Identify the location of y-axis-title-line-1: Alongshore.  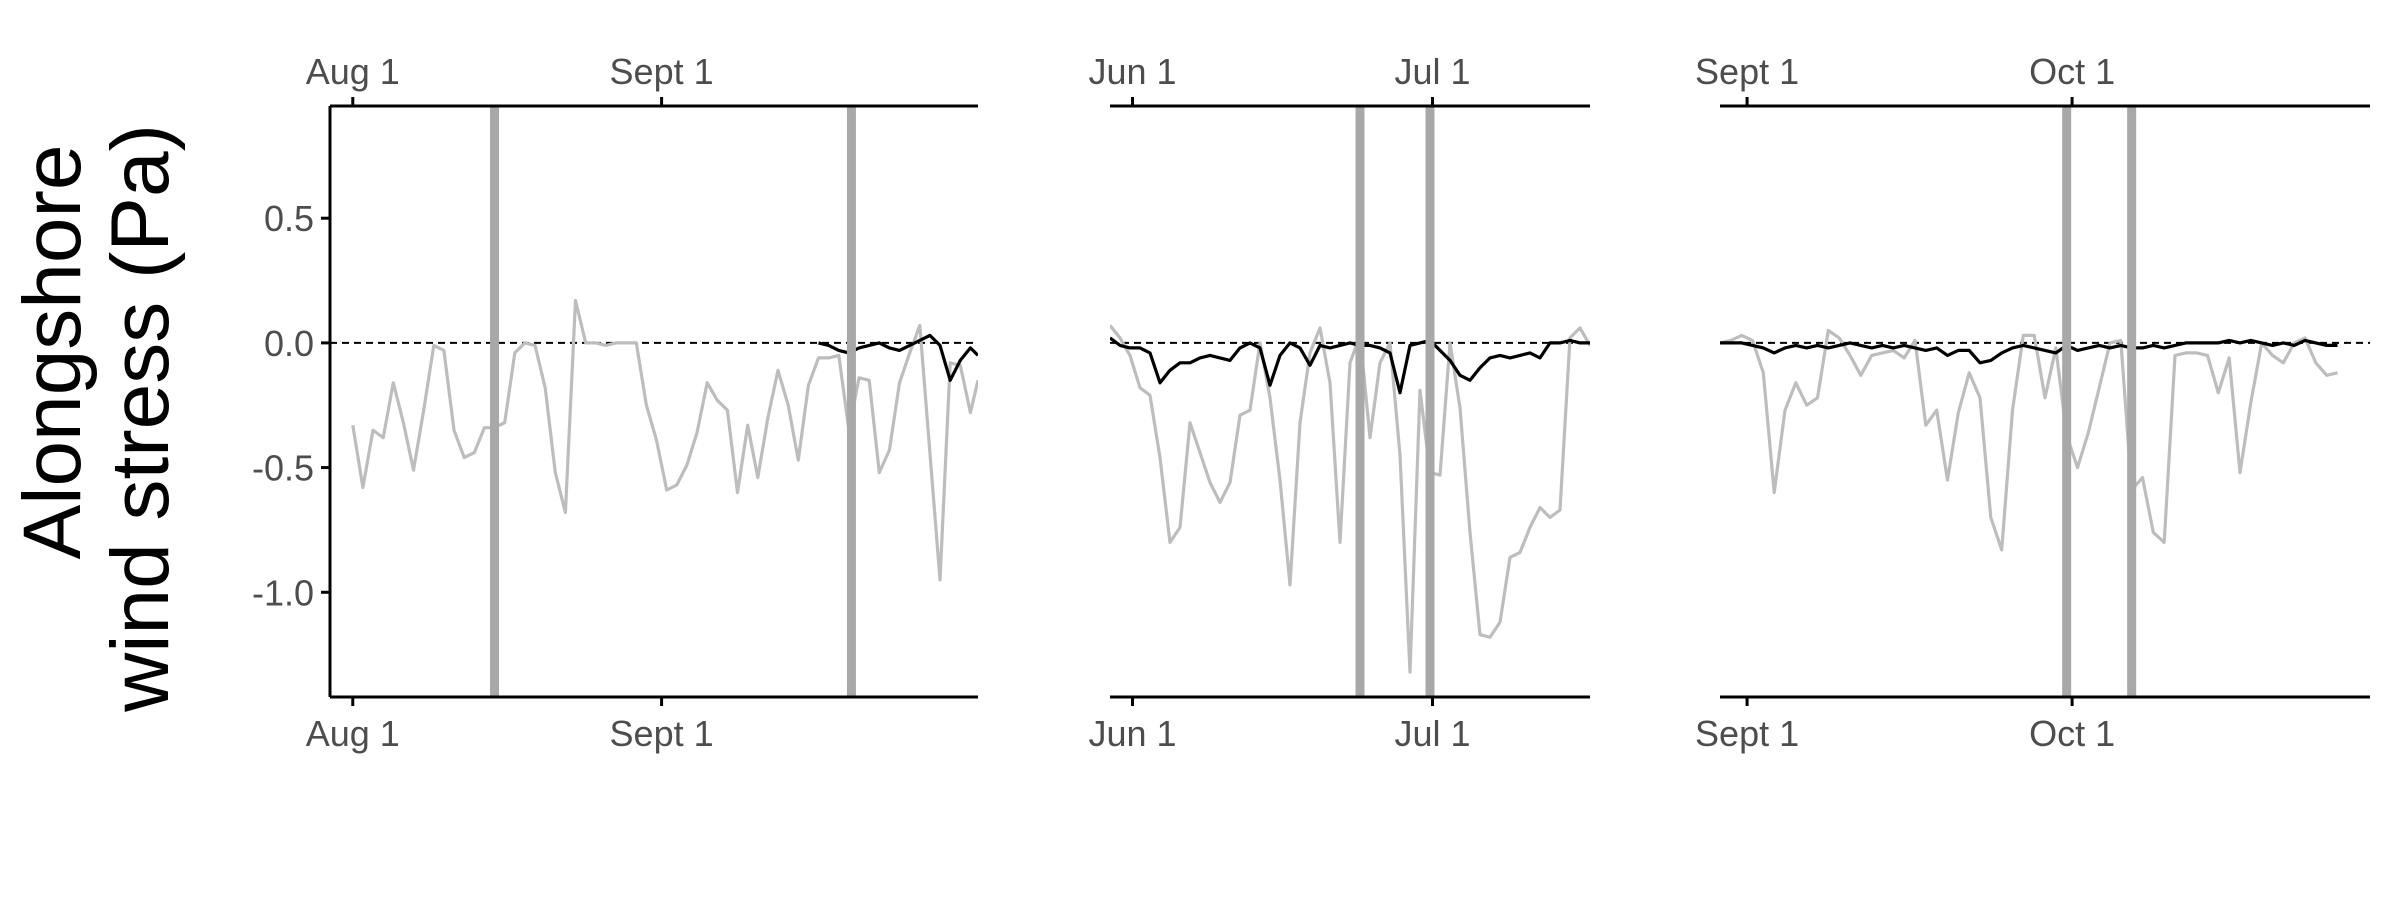
(52, 352).